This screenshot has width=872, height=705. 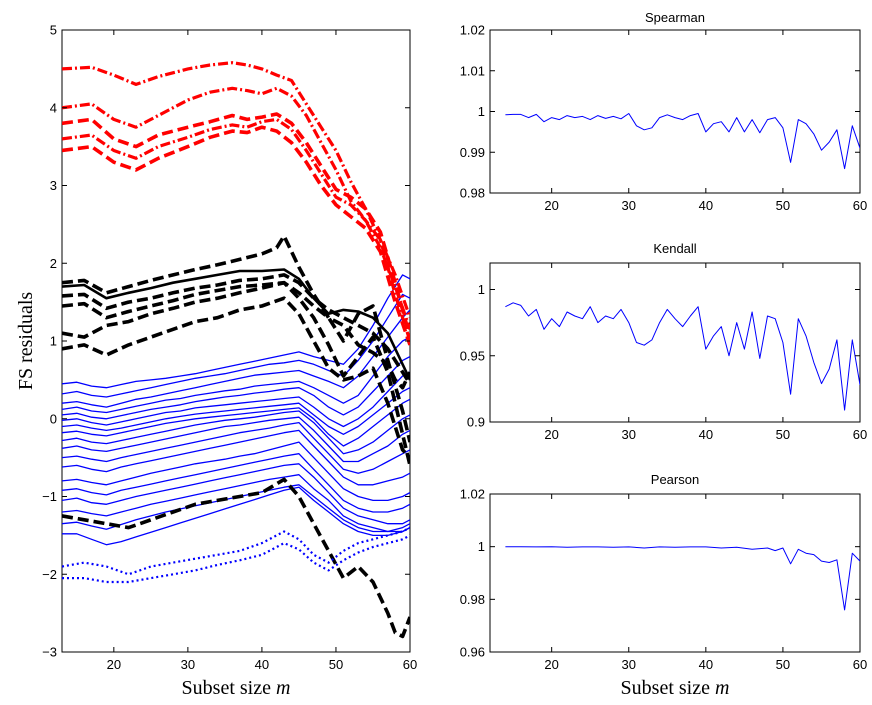 I want to click on kendall-tick-group: 20 30 40 50 60 0.9 0.95 1, so click(x=663, y=352).